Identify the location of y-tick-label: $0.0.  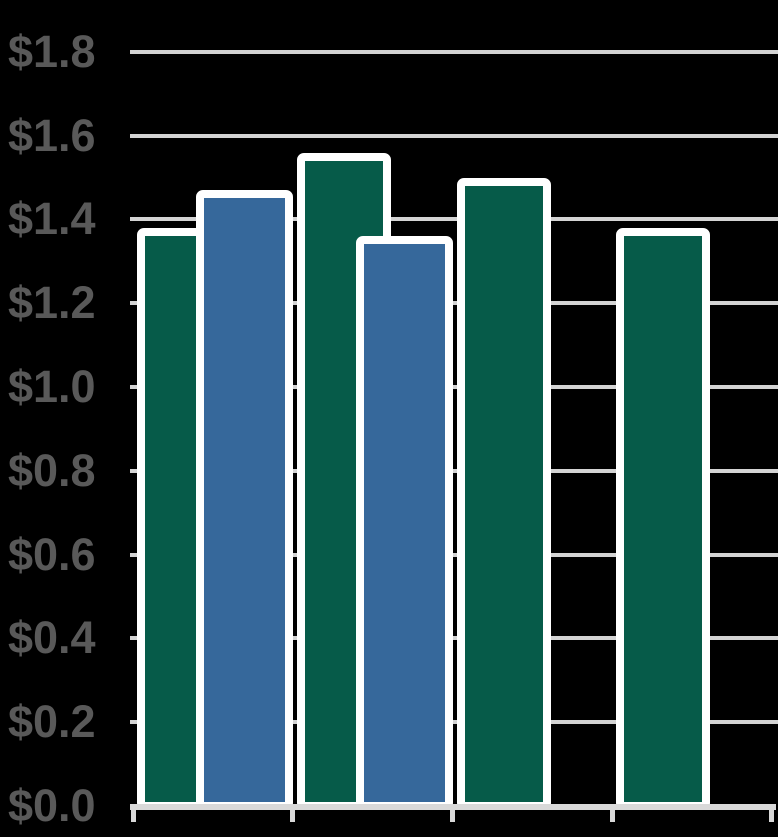
(52, 805).